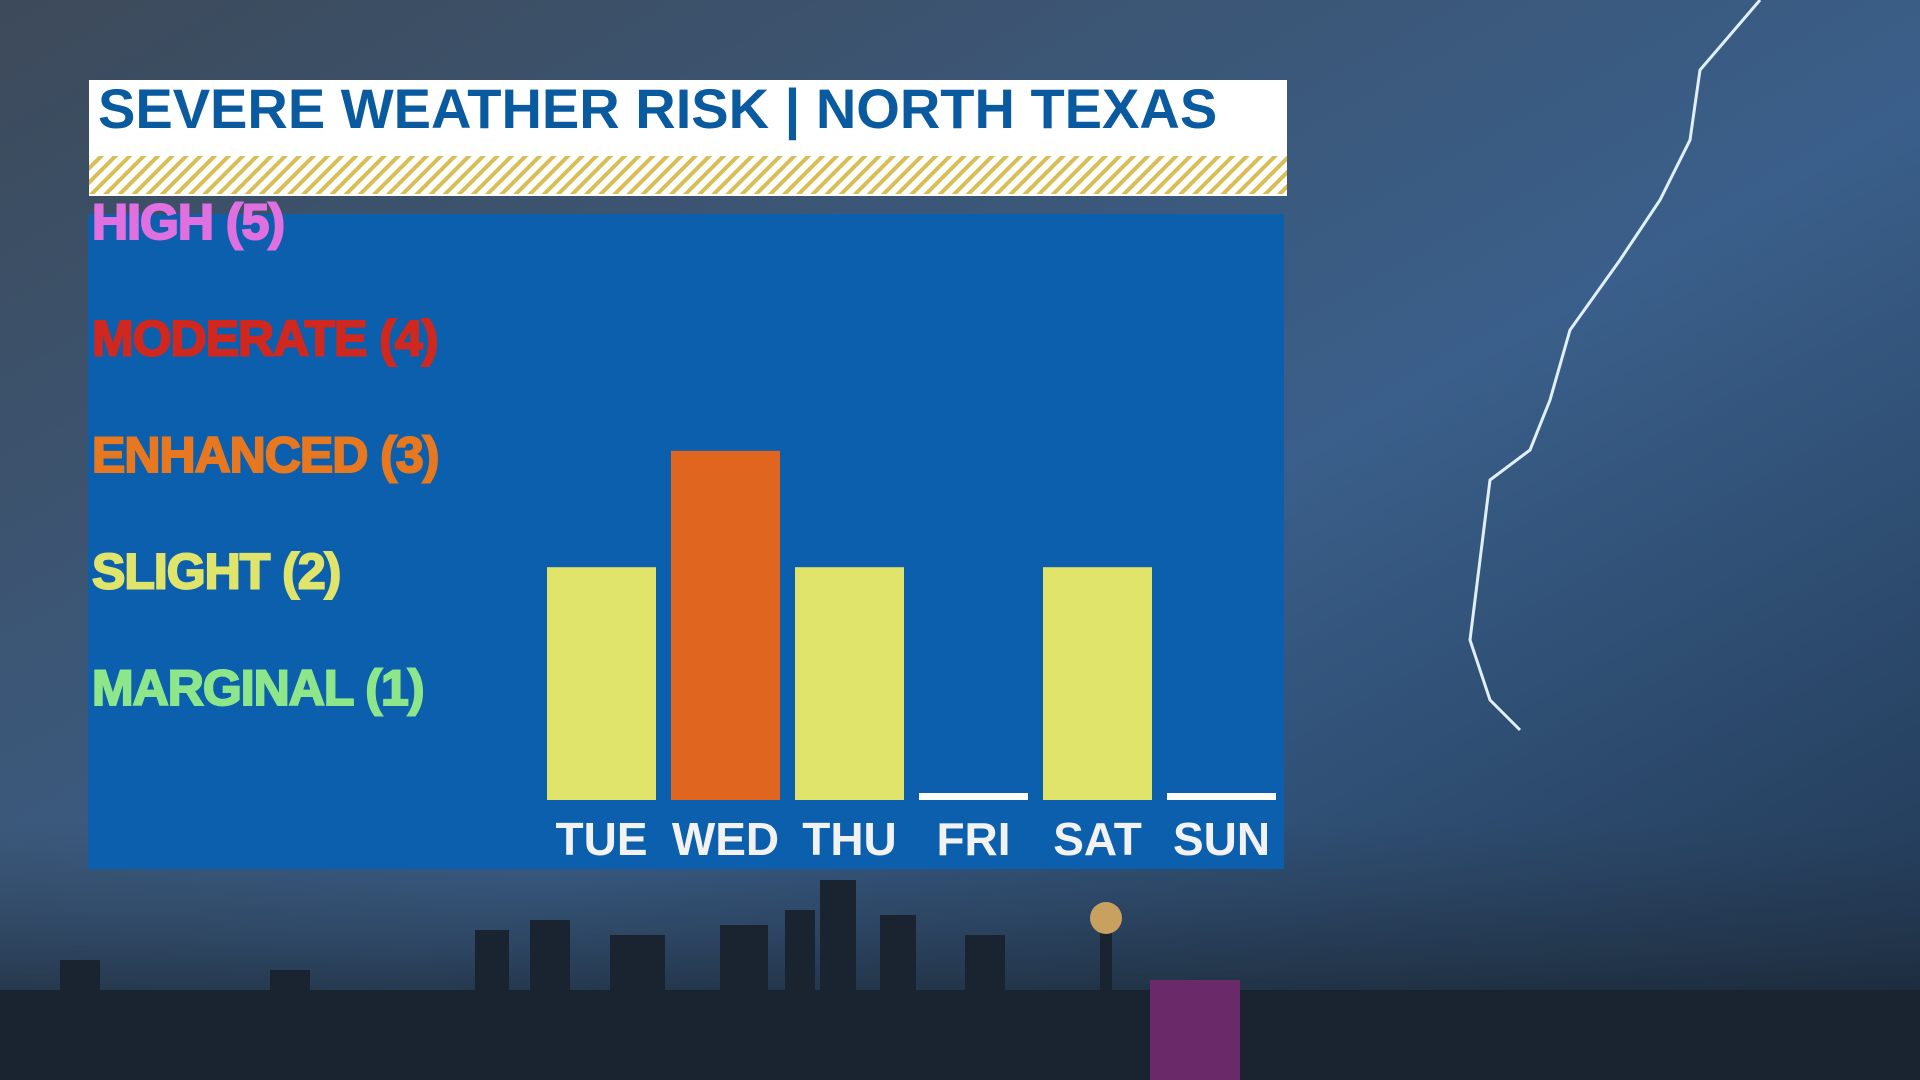  What do you see at coordinates (216, 571) in the screenshot?
I see `y-tick-label: SLIGHT (2)` at bounding box center [216, 571].